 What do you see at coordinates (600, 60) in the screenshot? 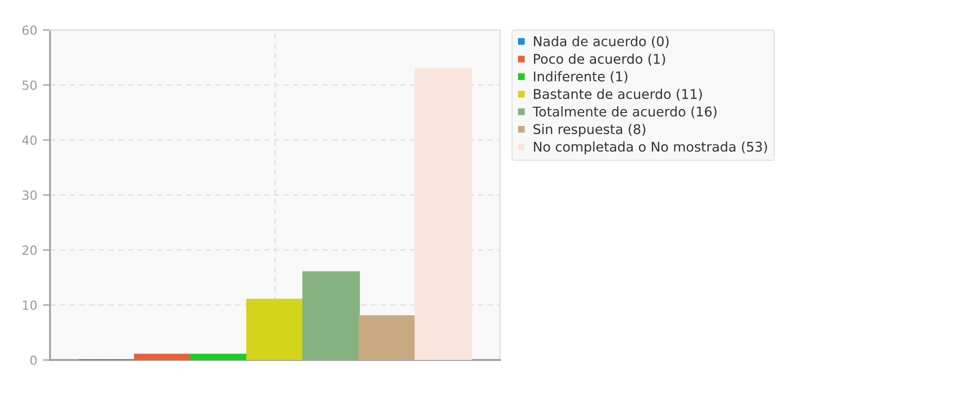
I see `legend-label: Poco de acuerdo (1)` at bounding box center [600, 60].